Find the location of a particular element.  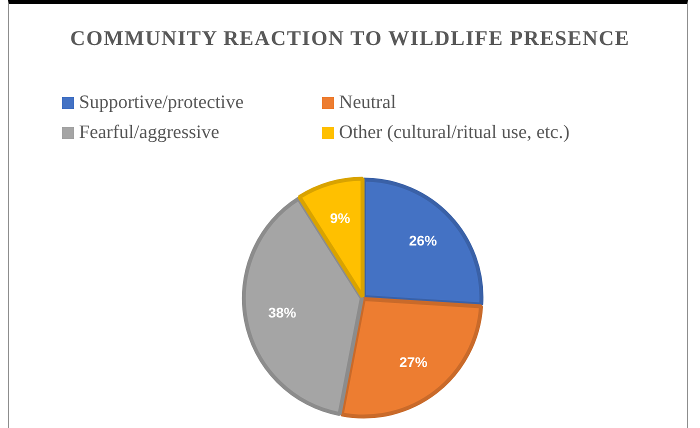

legend-label: Neutral is located at coordinates (367, 103).